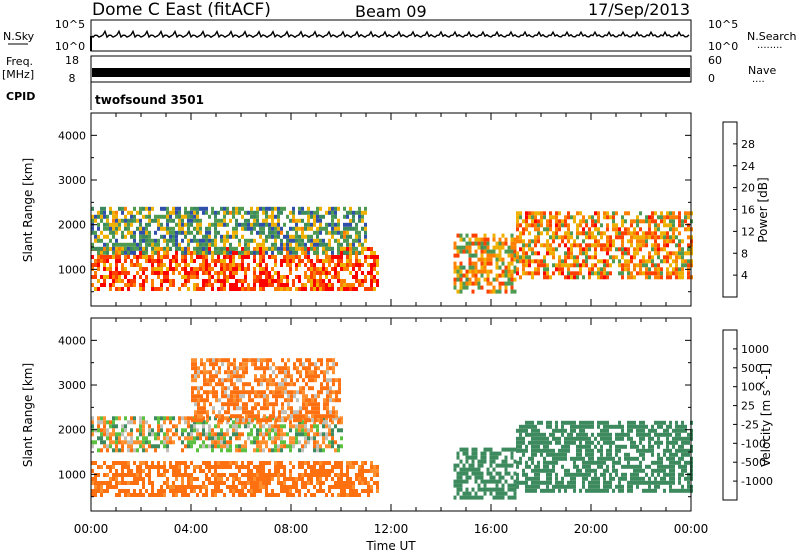 This screenshot has width=800, height=554. I want to click on nave-tick-high: 60, so click(715, 60).